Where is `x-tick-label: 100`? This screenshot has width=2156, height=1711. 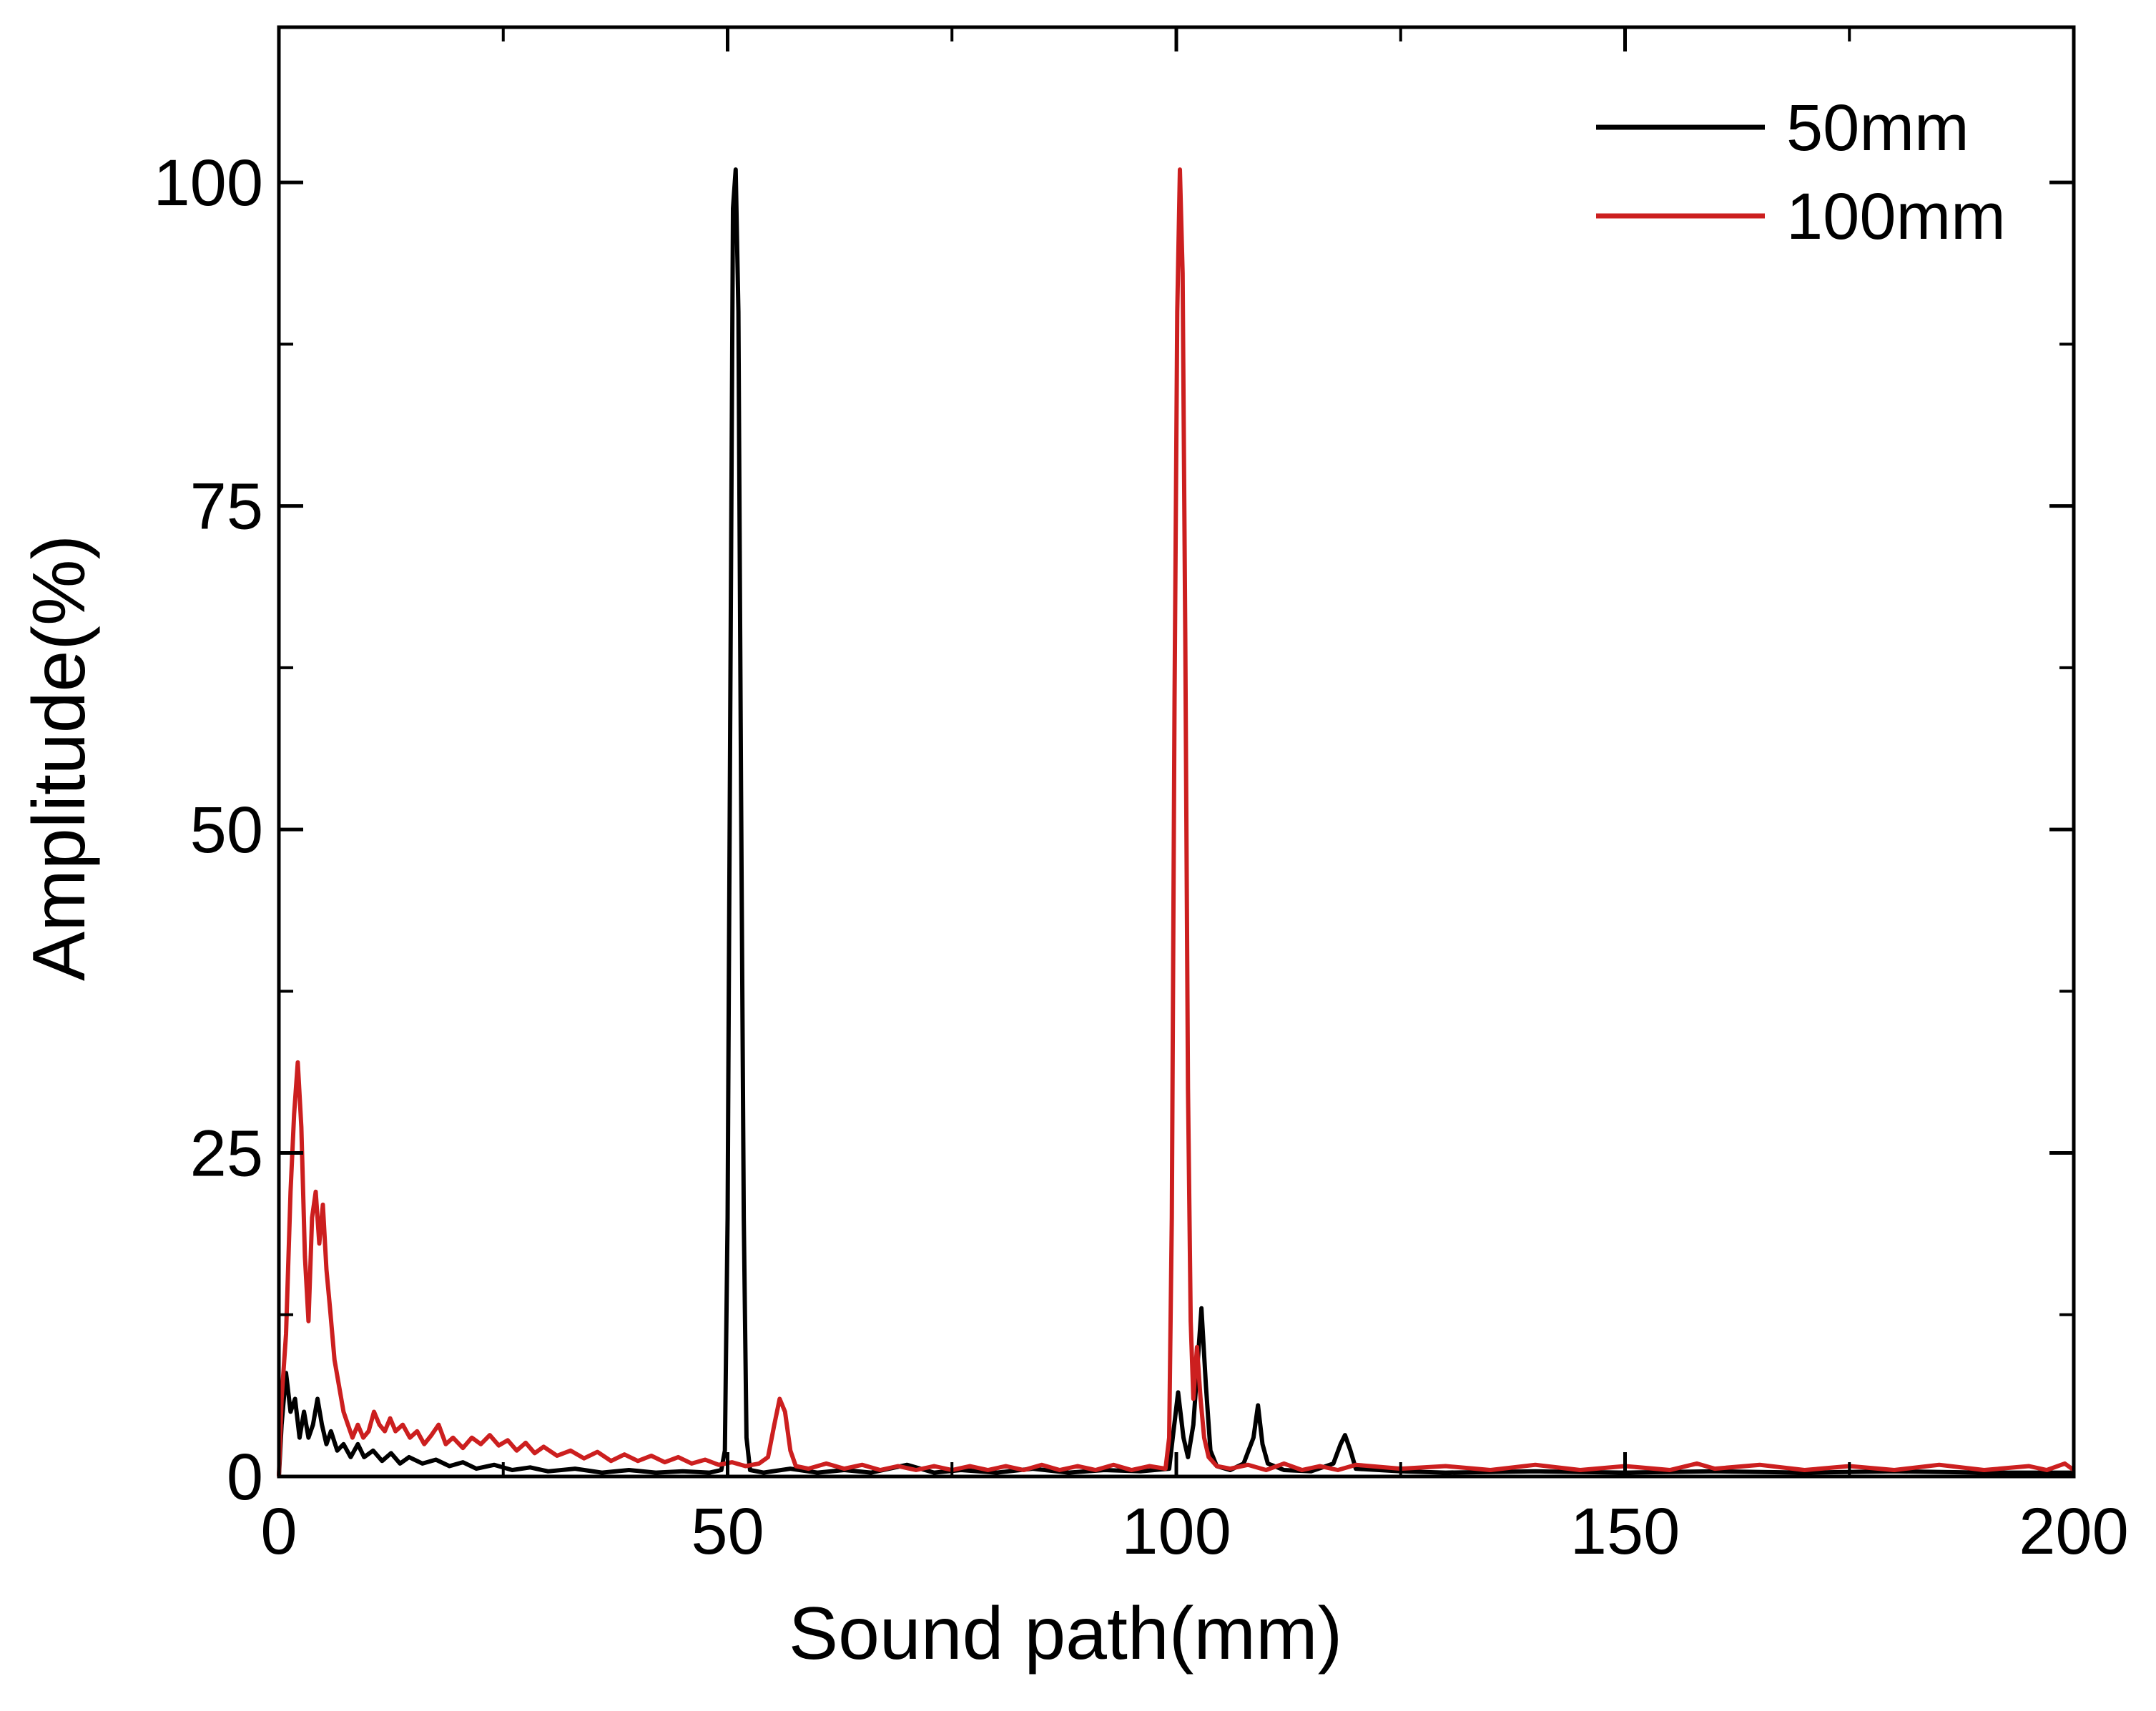
x-tick-label: 100 is located at coordinates (1176, 1531).